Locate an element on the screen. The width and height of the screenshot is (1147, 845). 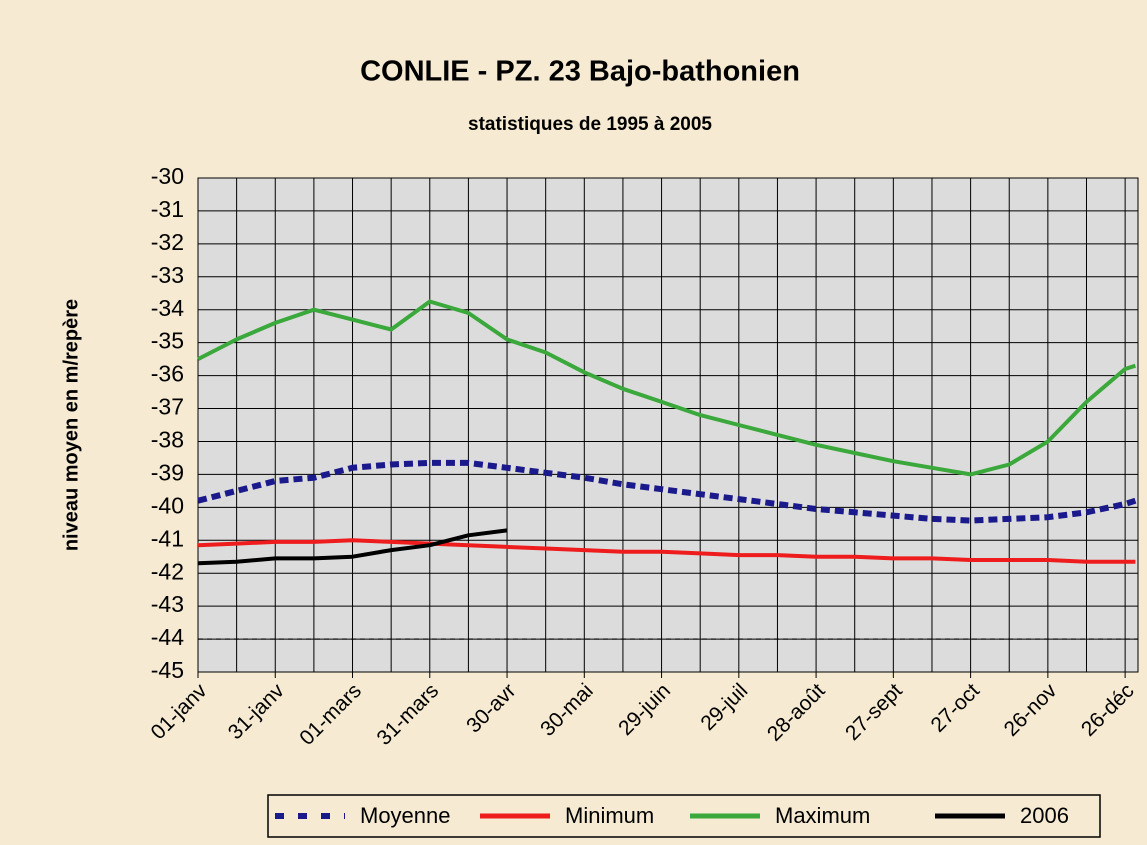
legend-label: 2006 is located at coordinates (1044, 815).